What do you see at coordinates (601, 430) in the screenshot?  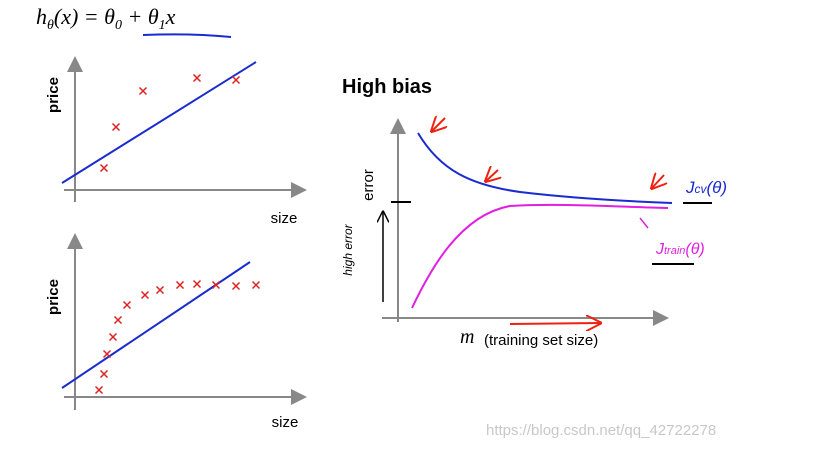 I see `watermark: https://blog.csdn.net/qq_42722278` at bounding box center [601, 430].